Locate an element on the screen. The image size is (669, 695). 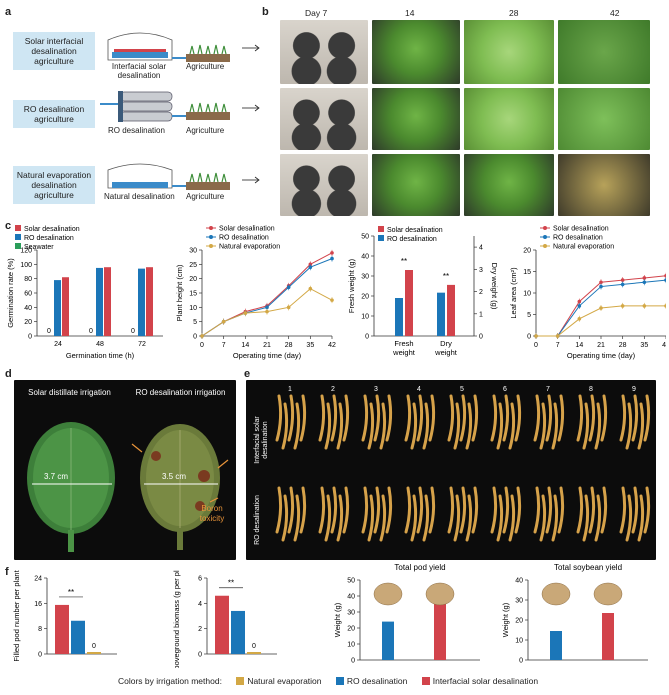
y-tick-label: 60 is located at coordinates (28, 294).